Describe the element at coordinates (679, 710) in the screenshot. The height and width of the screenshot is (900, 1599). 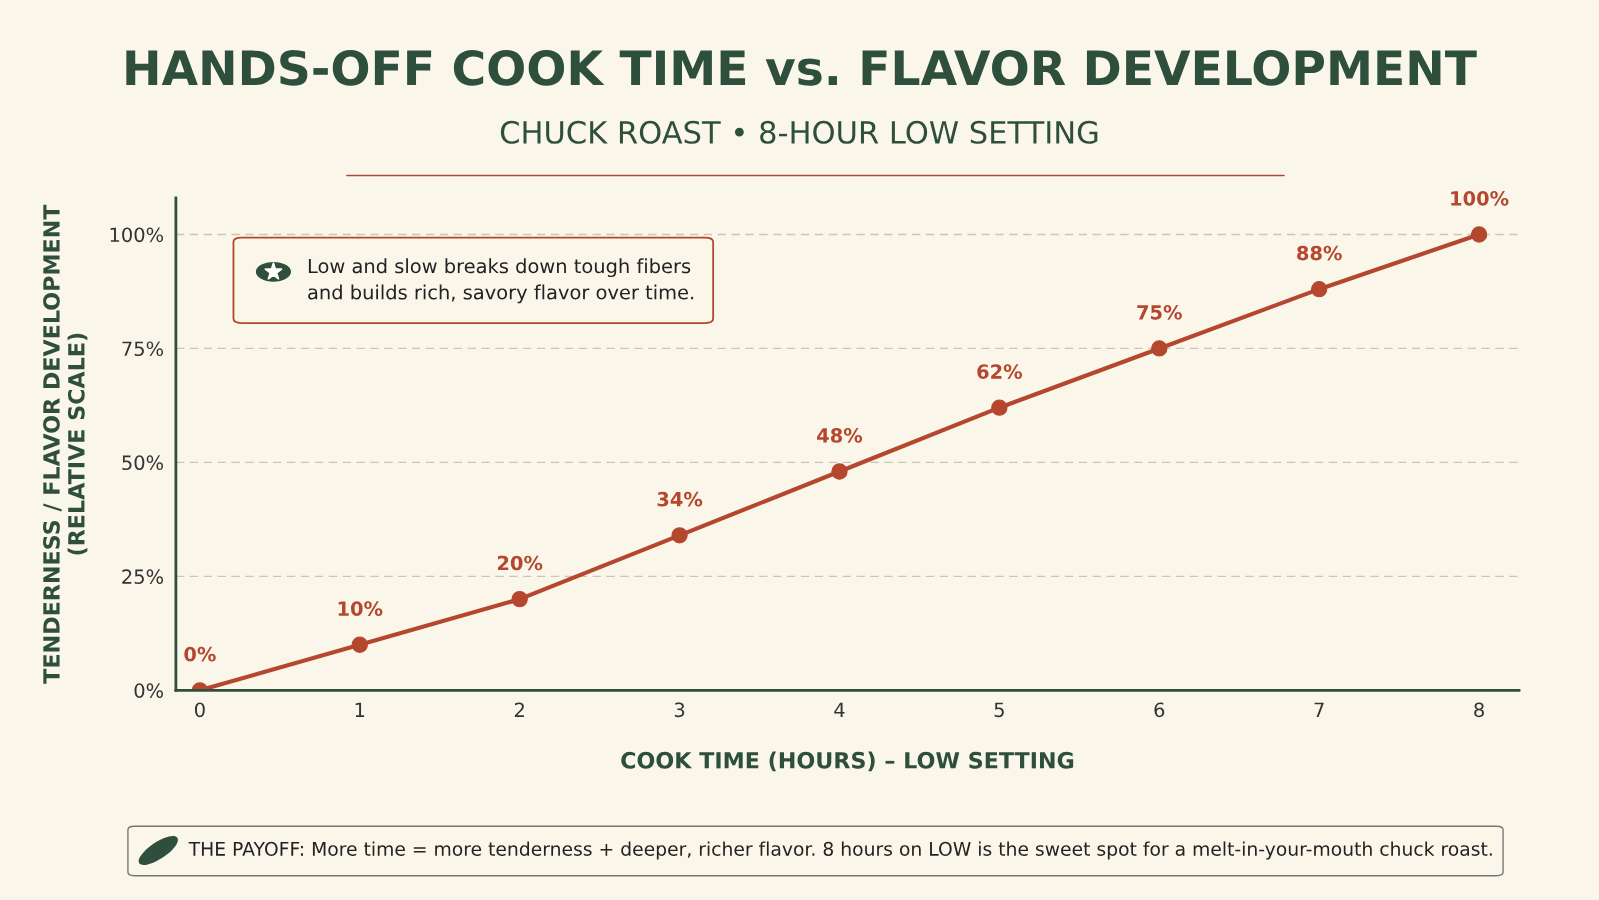
I see `x-tick-label: 3` at that location.